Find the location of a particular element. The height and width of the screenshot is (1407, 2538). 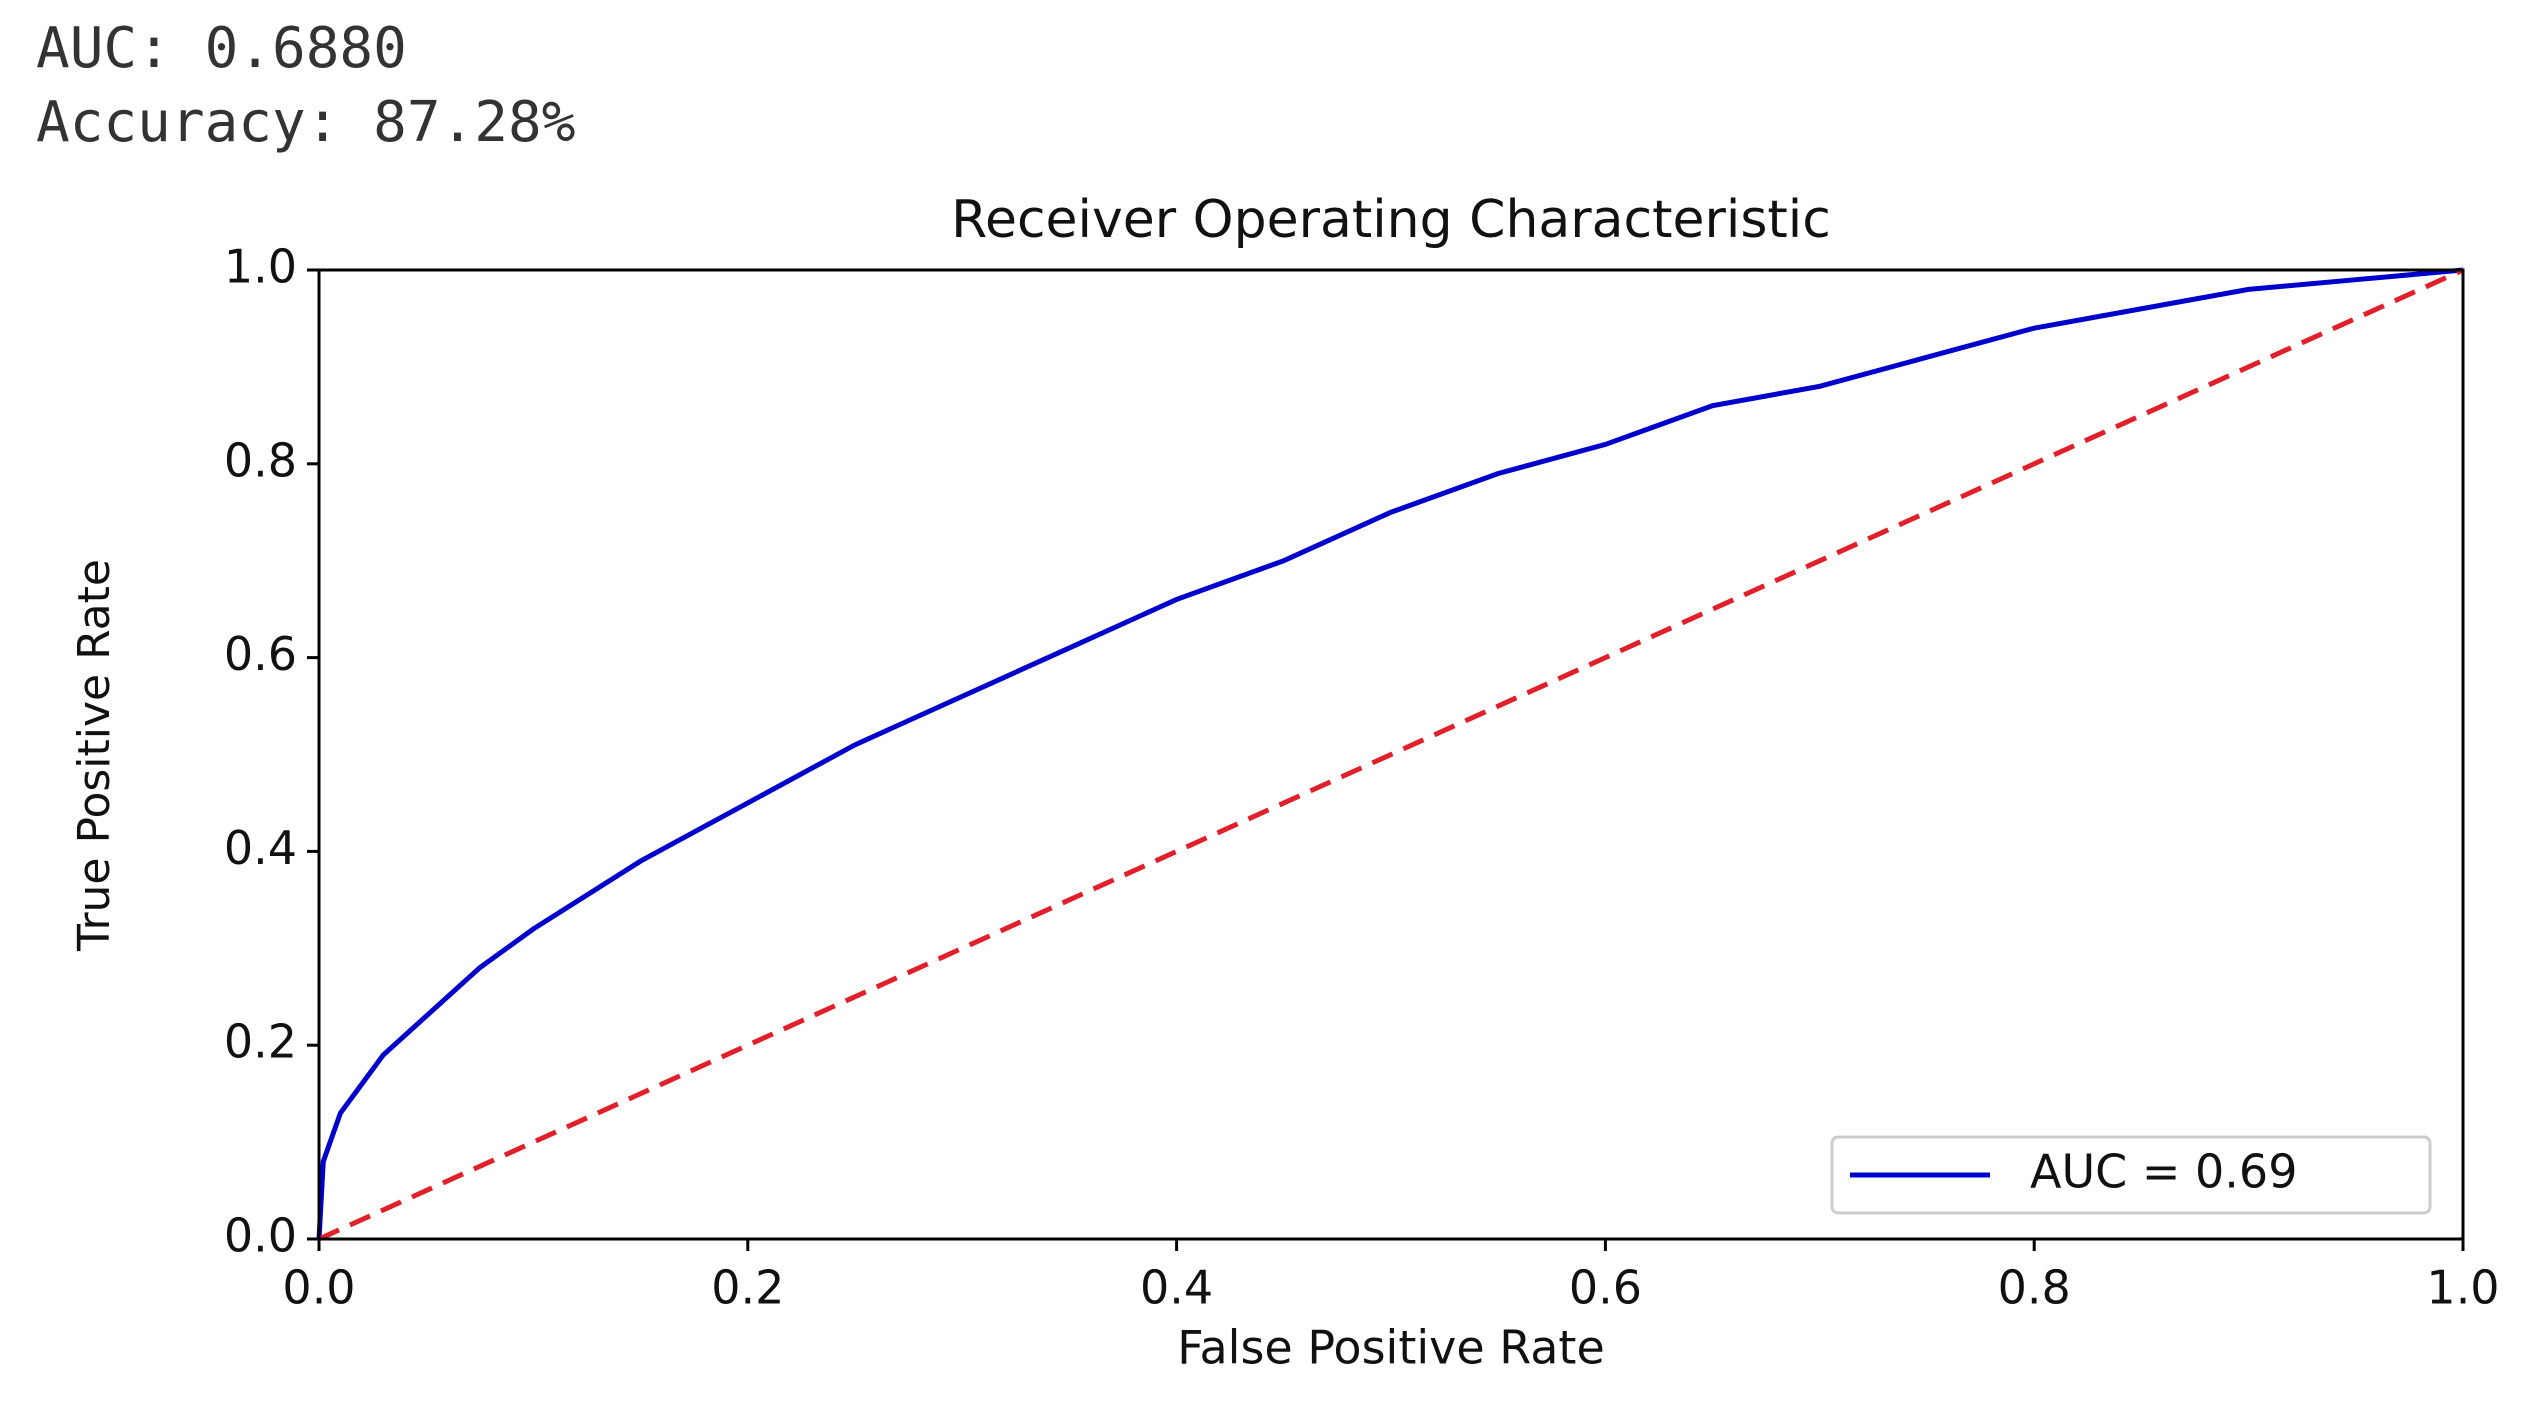

y-tick-label: 0.6 is located at coordinates (260, 654).